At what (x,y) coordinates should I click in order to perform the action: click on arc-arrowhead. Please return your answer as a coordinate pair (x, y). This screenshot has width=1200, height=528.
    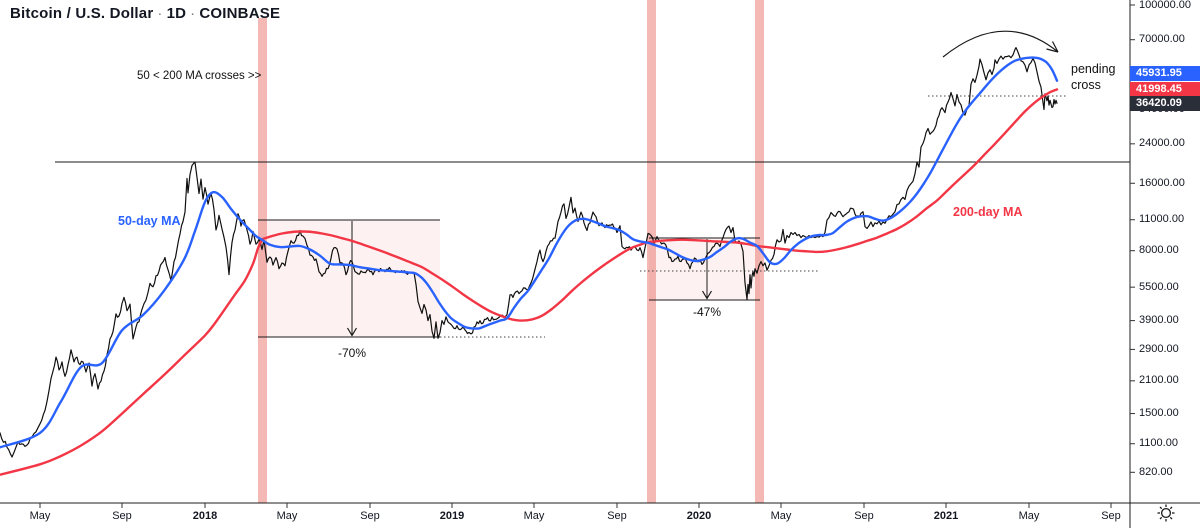
    Looking at the image, I should click on (1052, 47).